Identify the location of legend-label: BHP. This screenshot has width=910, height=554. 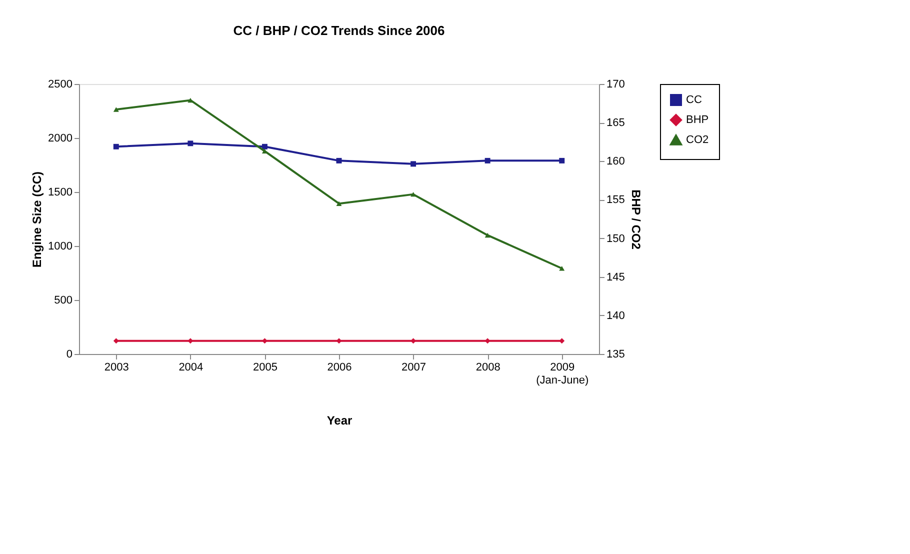
(697, 120).